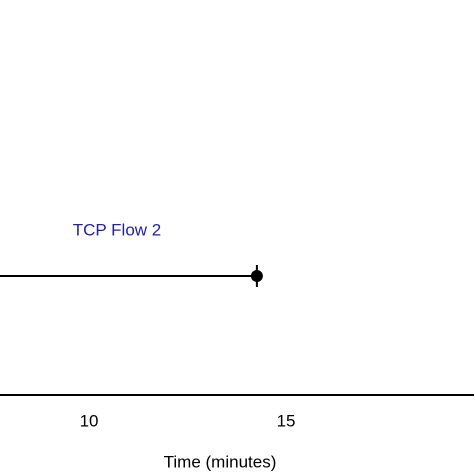 This screenshot has height=474, width=474. What do you see at coordinates (286, 420) in the screenshot?
I see `x-tick-label: 15` at bounding box center [286, 420].